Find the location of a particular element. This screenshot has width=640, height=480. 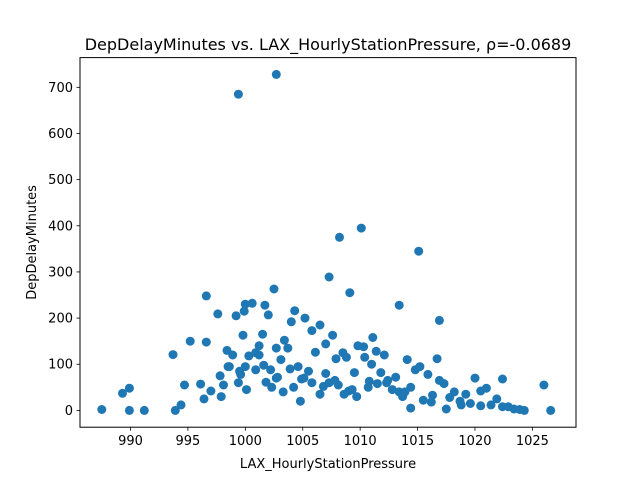

x-tick-label: 1010 is located at coordinates (360, 441).